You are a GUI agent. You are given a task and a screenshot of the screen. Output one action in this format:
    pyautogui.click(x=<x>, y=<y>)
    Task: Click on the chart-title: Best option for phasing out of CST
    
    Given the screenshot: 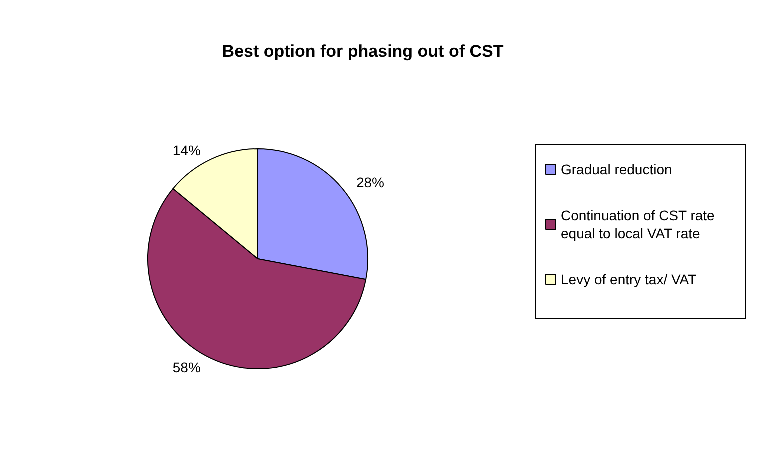 What is the action you would take?
    pyautogui.click(x=363, y=51)
    